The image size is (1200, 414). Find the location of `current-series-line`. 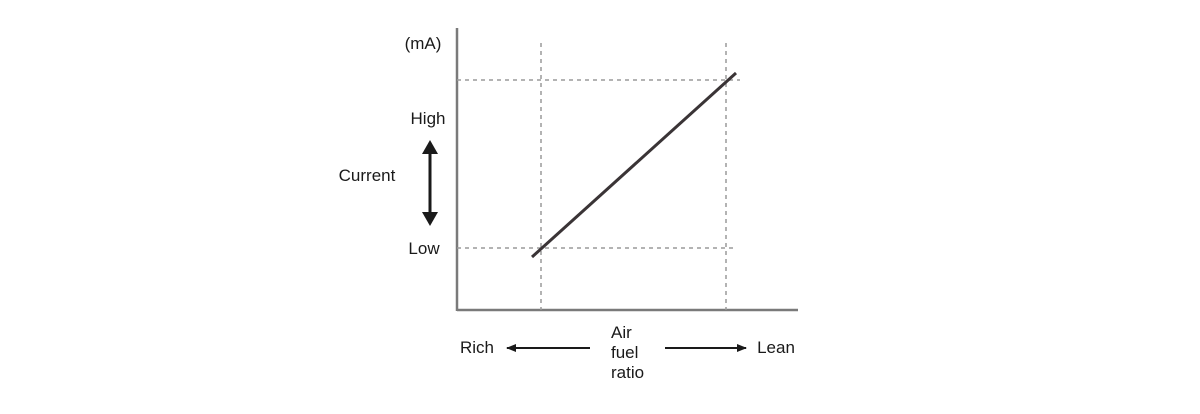

current-series-line is located at coordinates (634, 165).